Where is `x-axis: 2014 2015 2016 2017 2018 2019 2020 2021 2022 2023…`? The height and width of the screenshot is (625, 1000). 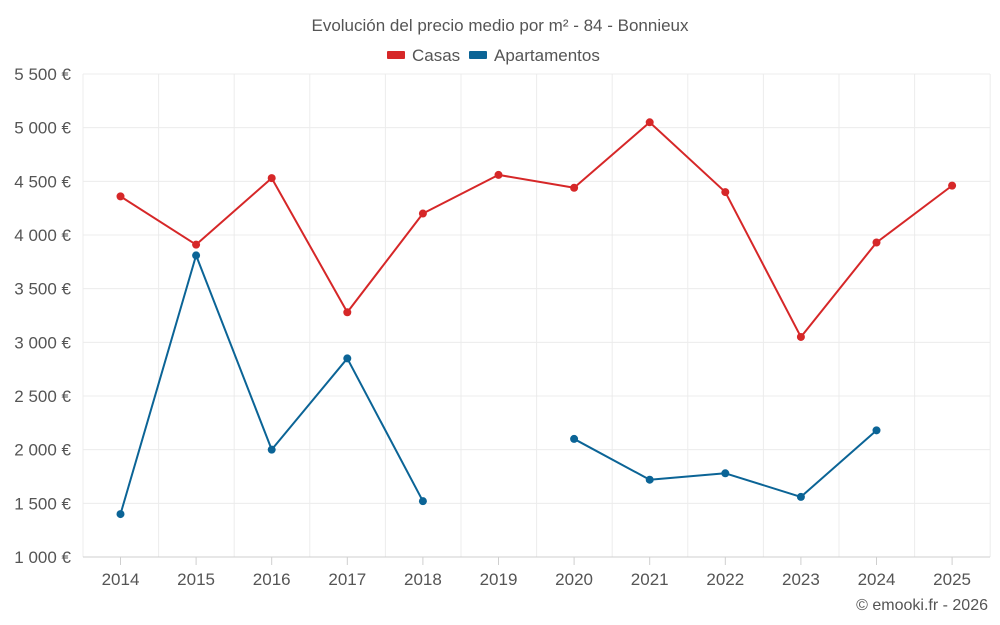
x-axis: 2014 2015 2016 2017 2018 2019 2020 2021 2022 2023… is located at coordinates (536, 573).